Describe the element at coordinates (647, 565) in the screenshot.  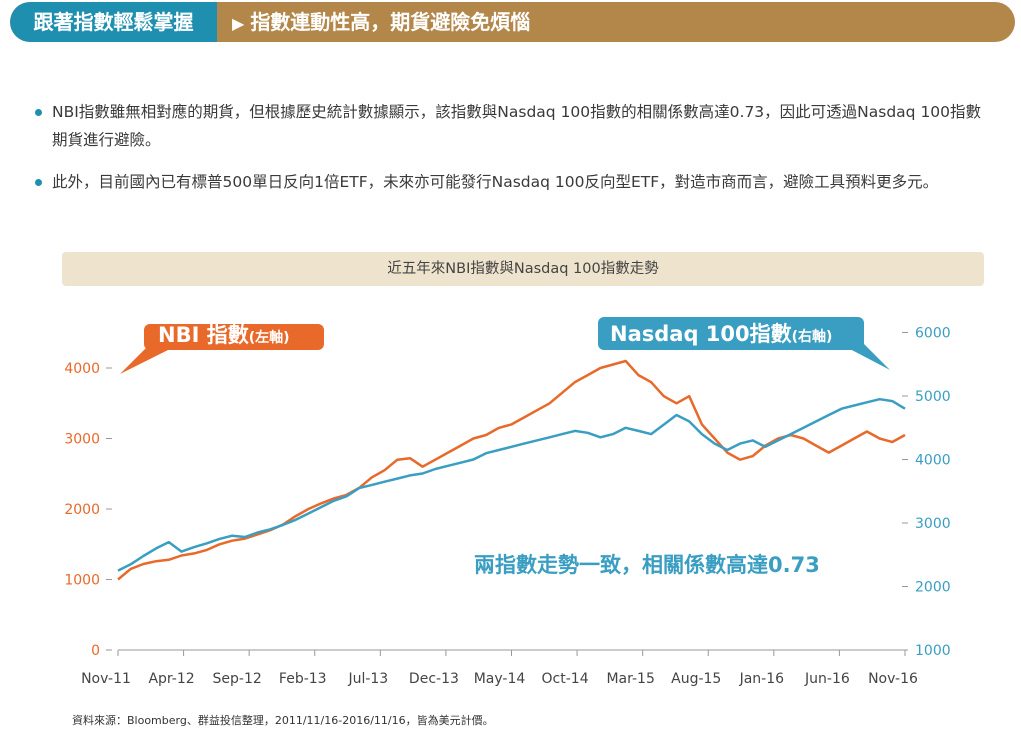
I see `correlation-annotation: 兩指數走勢一致，相關係數高達0.73` at that location.